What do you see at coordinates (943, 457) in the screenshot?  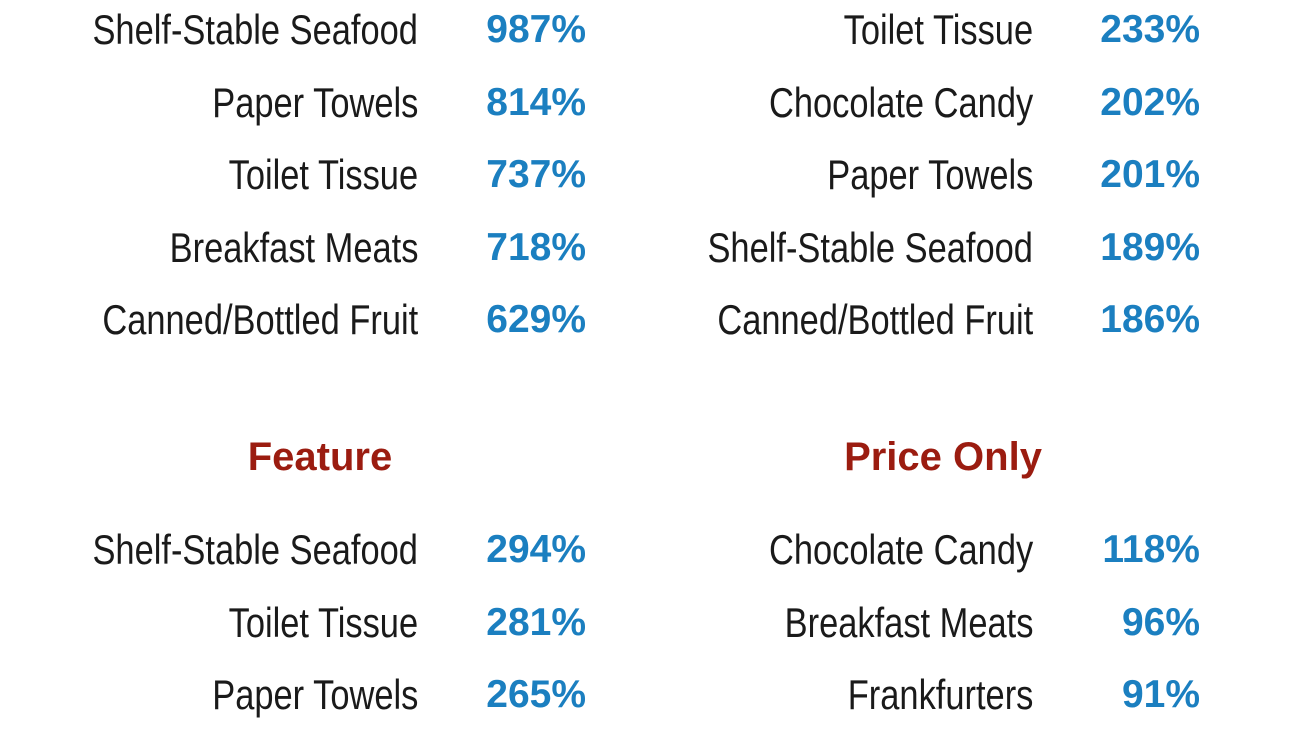 I see `section-heading: Price Only` at bounding box center [943, 457].